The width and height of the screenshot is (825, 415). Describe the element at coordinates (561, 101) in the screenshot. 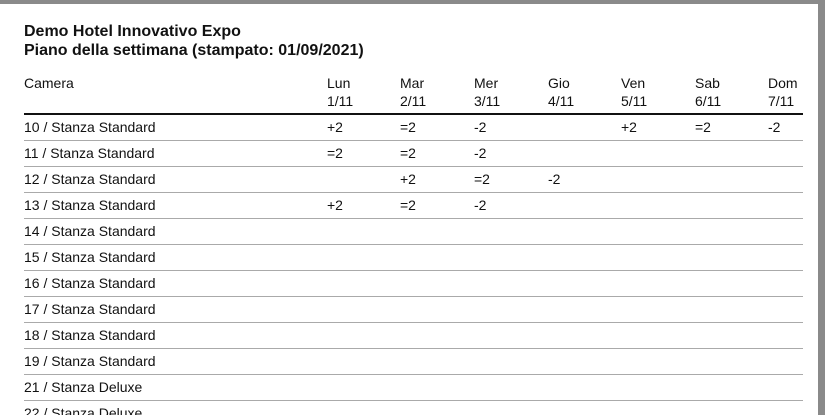

I see `day-date: 4/11` at that location.